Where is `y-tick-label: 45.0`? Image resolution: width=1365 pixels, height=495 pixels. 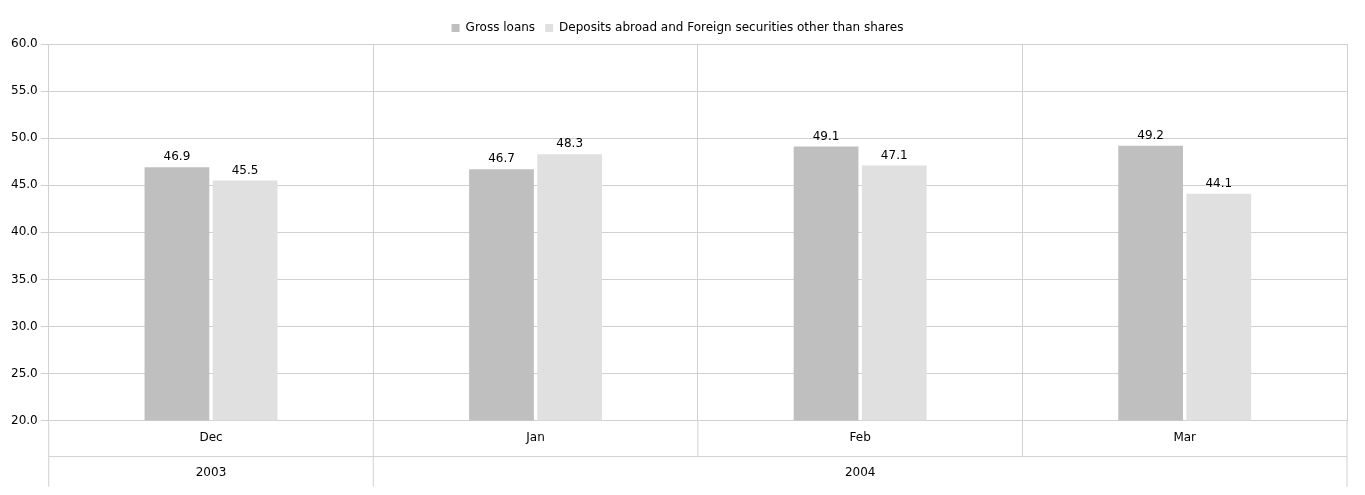 y-tick-label: 45.0 is located at coordinates (24, 184).